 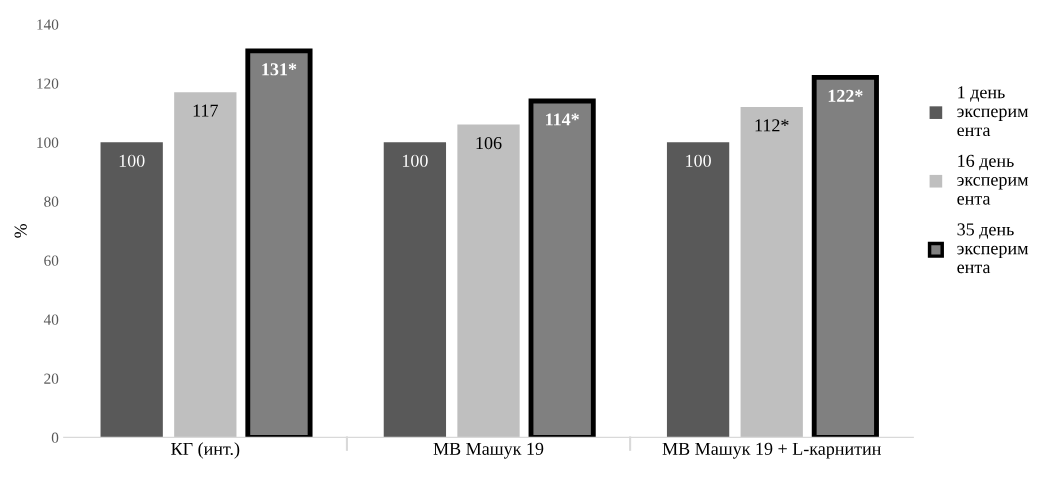 I want to click on data-label: 106, so click(x=489, y=143).